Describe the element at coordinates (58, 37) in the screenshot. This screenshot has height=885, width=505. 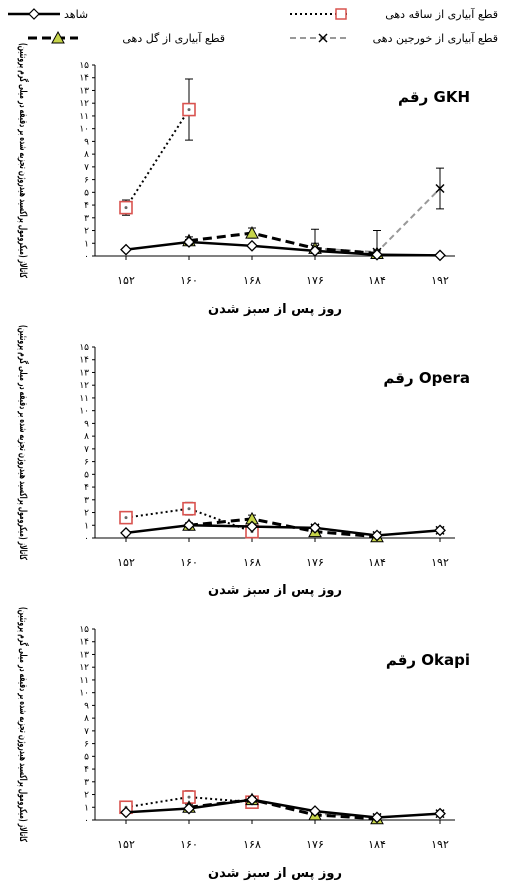
I see `triangle-marker-icon` at that location.